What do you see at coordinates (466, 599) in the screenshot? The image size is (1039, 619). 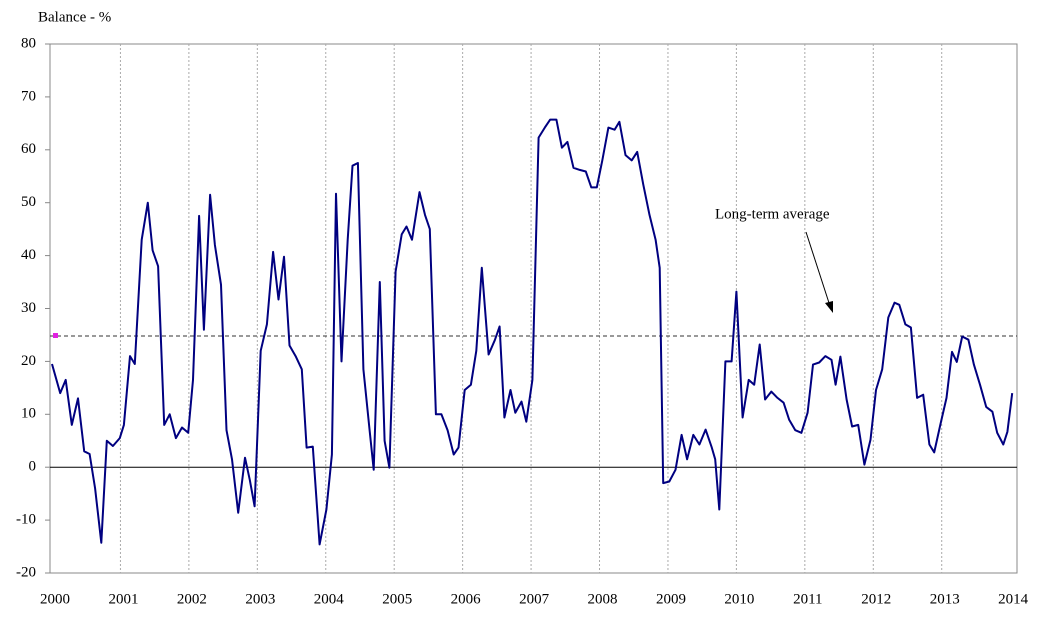 I see `x-tick-label: 2006` at bounding box center [466, 599].